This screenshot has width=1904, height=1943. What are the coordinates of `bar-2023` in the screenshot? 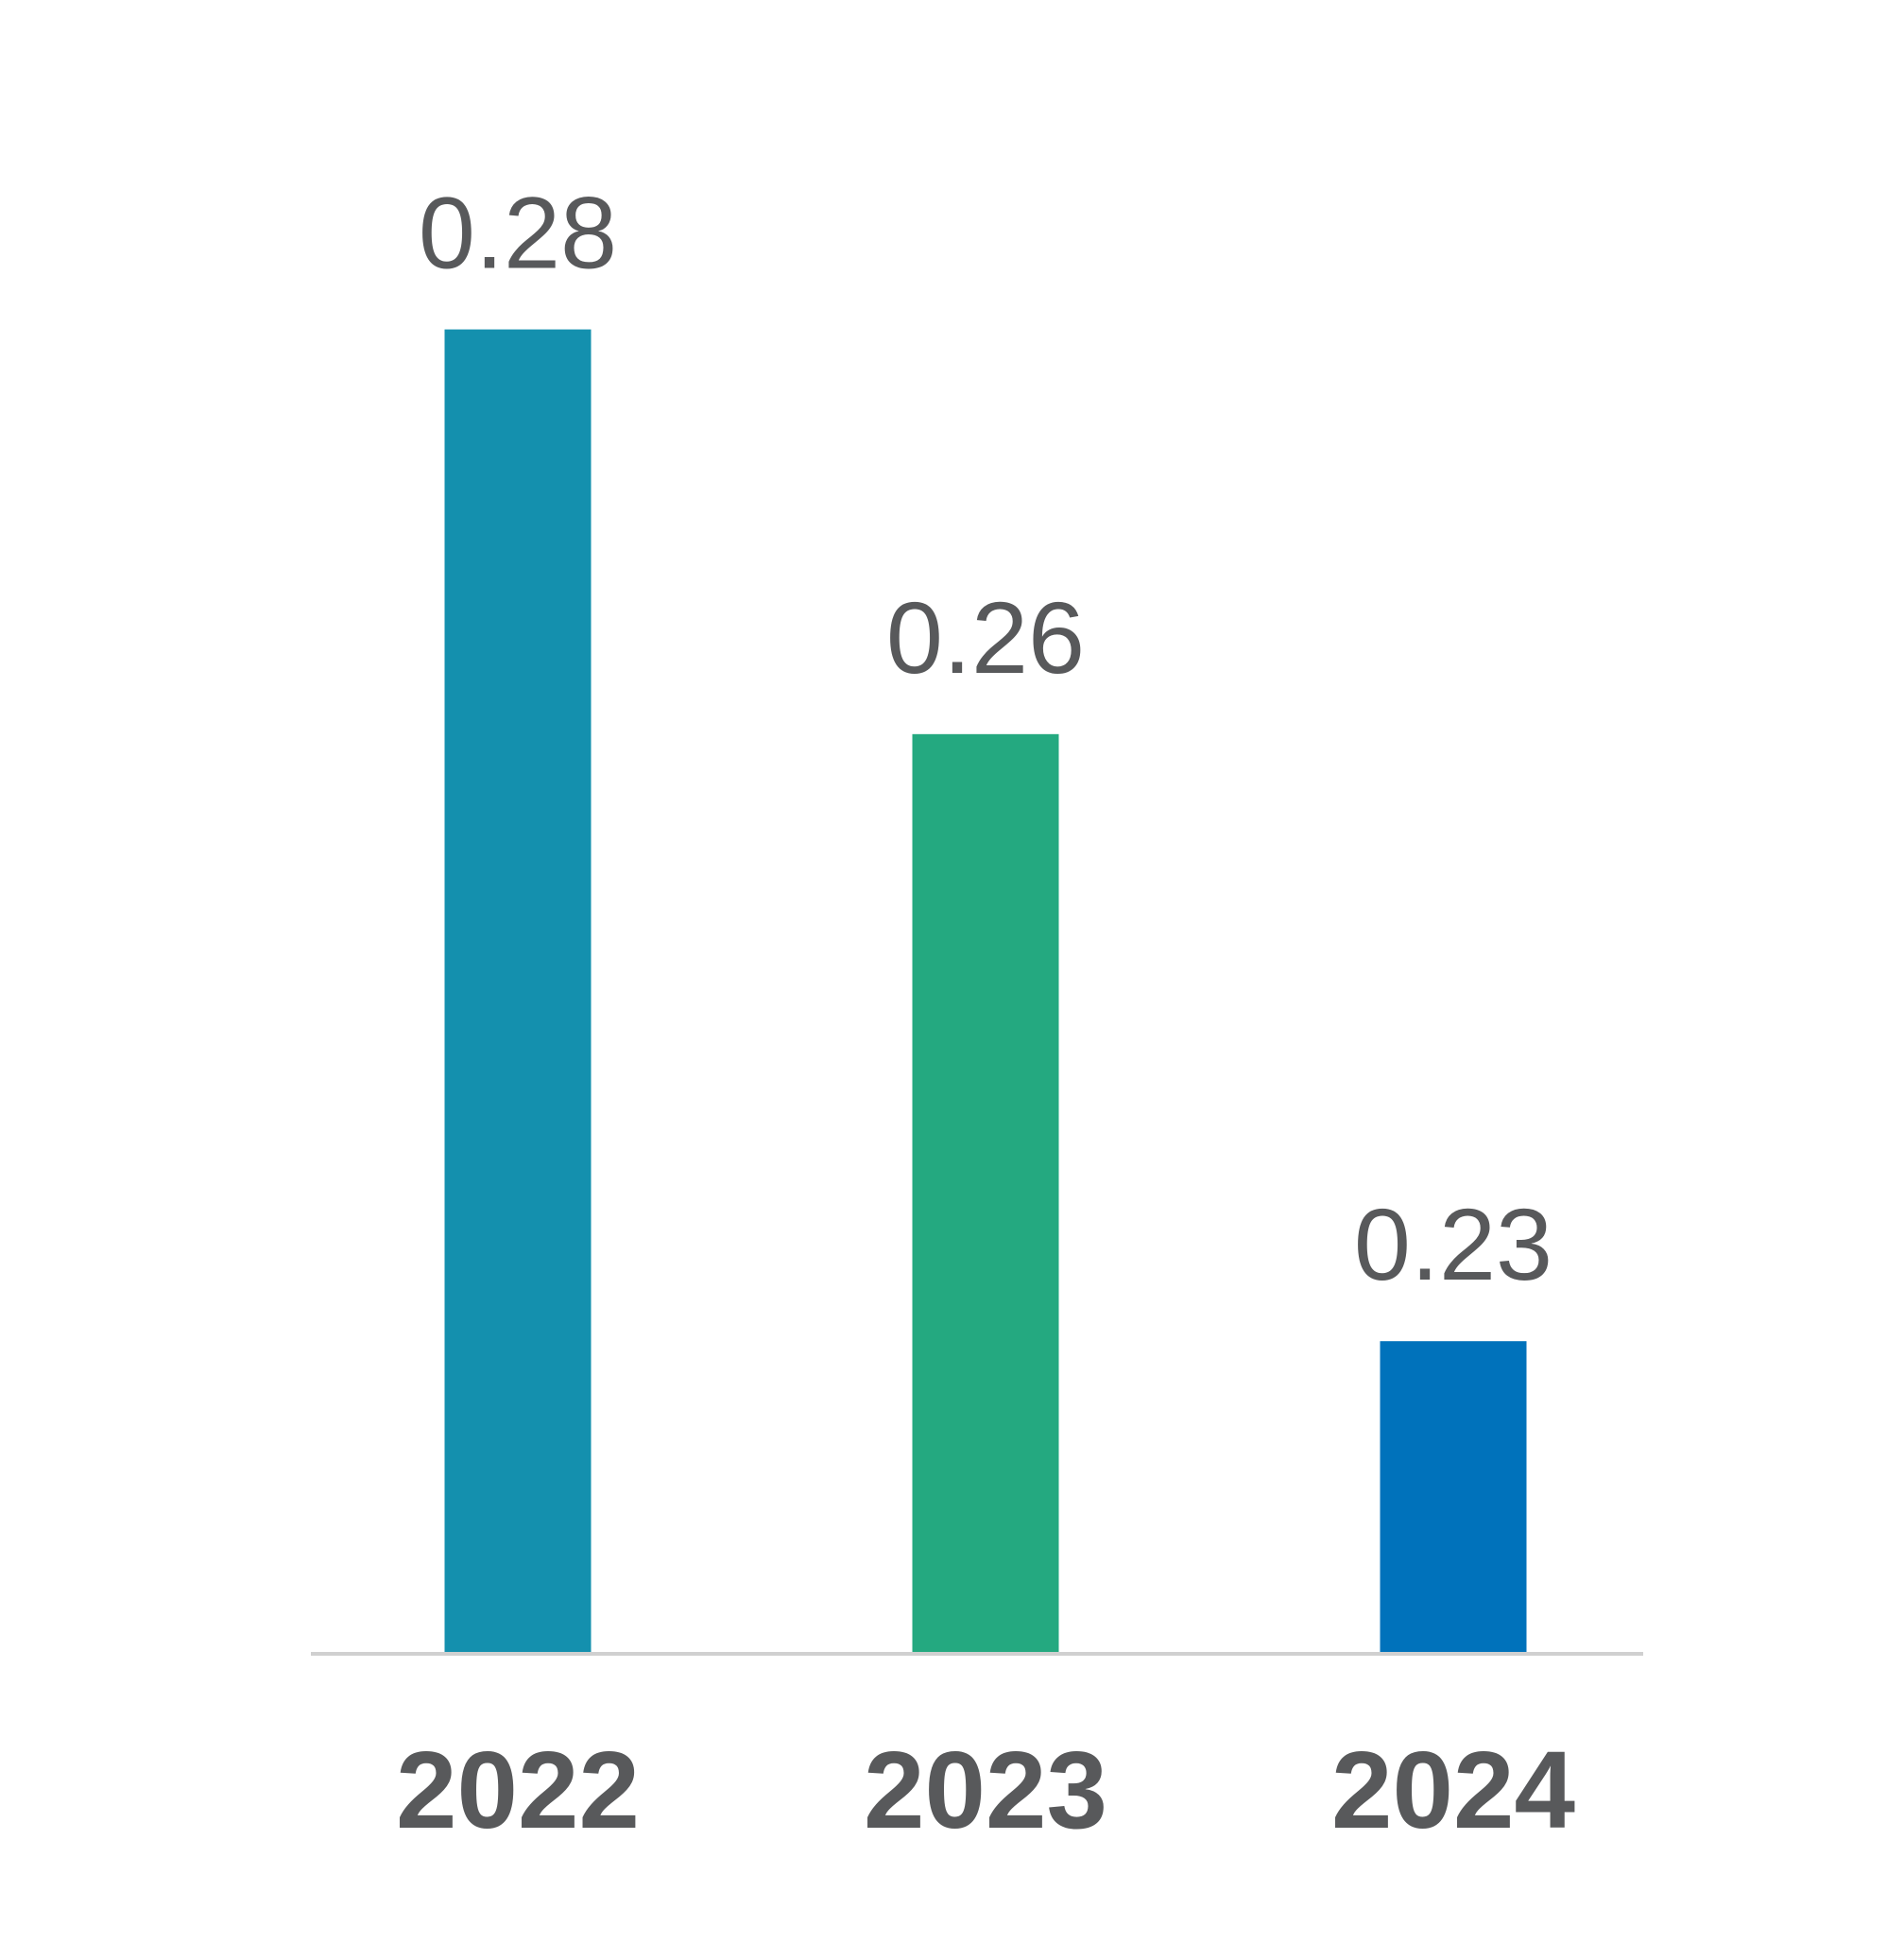 It's located at (986, 1193).